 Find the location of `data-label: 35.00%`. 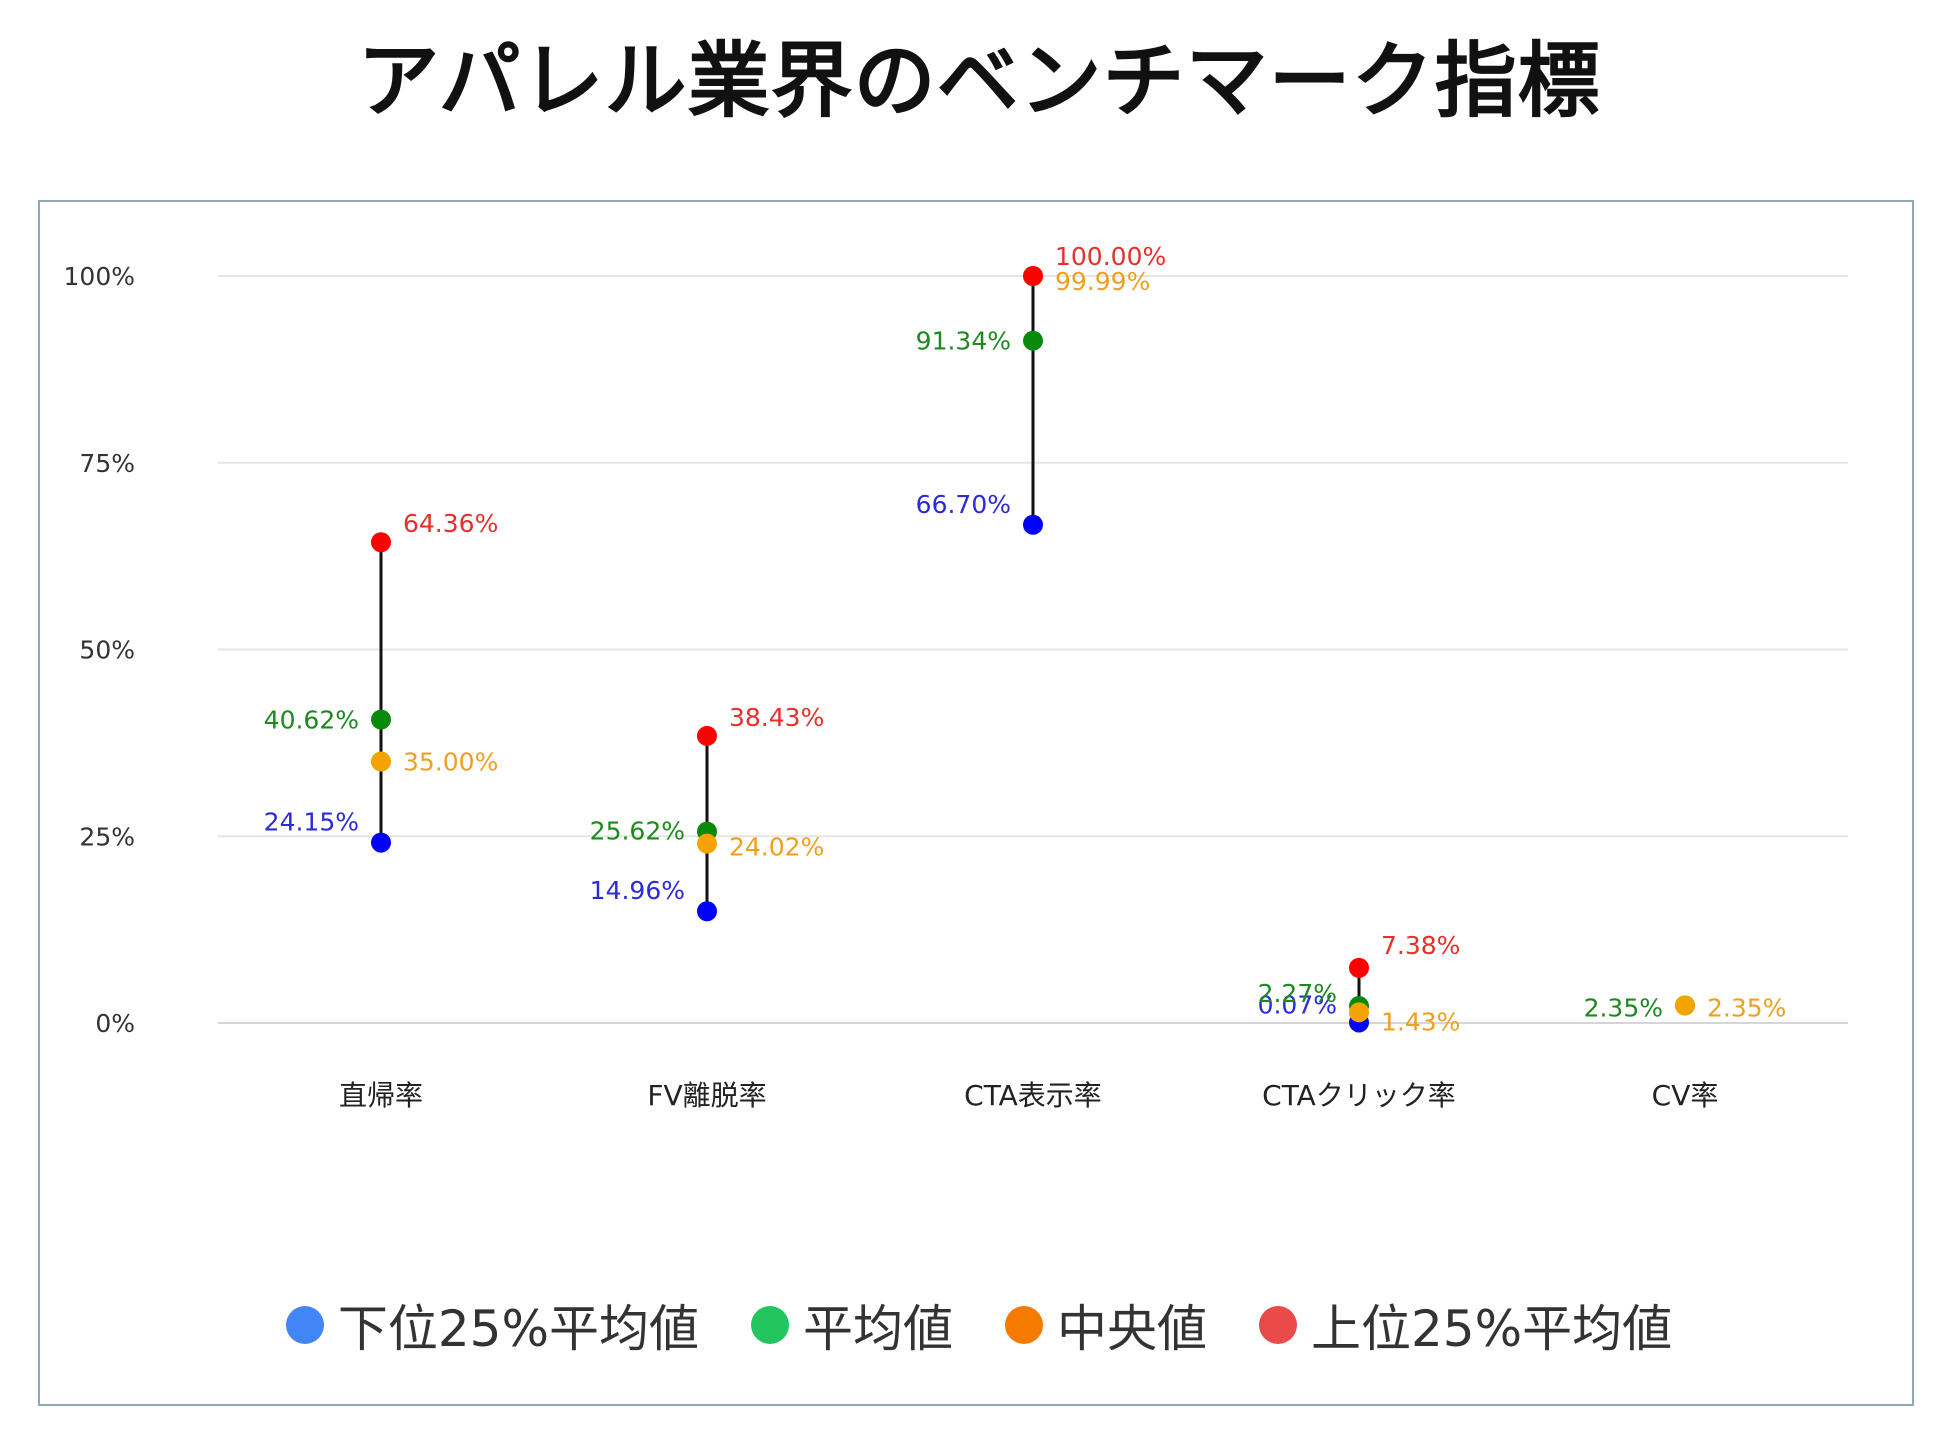

data-label: 35.00% is located at coordinates (450, 762).